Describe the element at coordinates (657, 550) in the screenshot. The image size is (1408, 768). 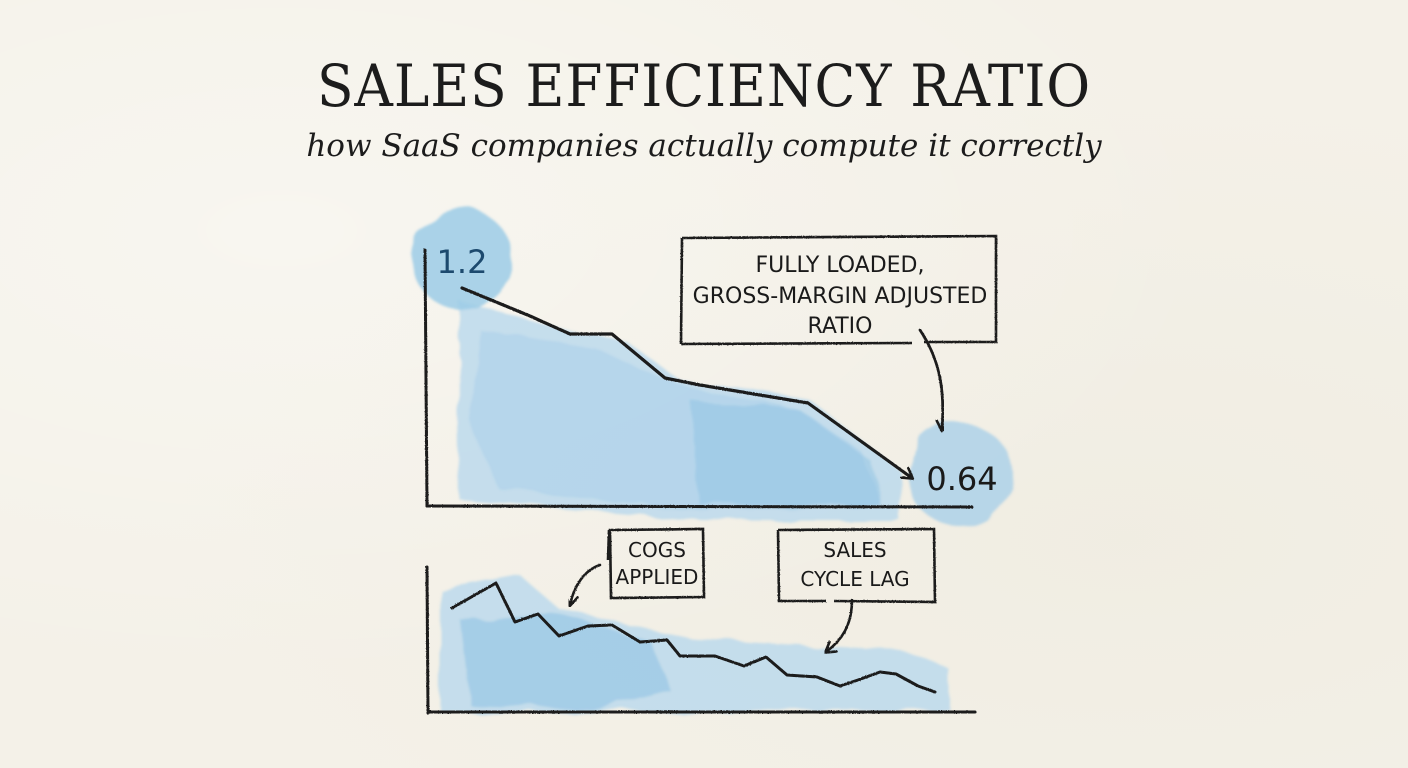
I see `cogs-line-1: COGS` at that location.